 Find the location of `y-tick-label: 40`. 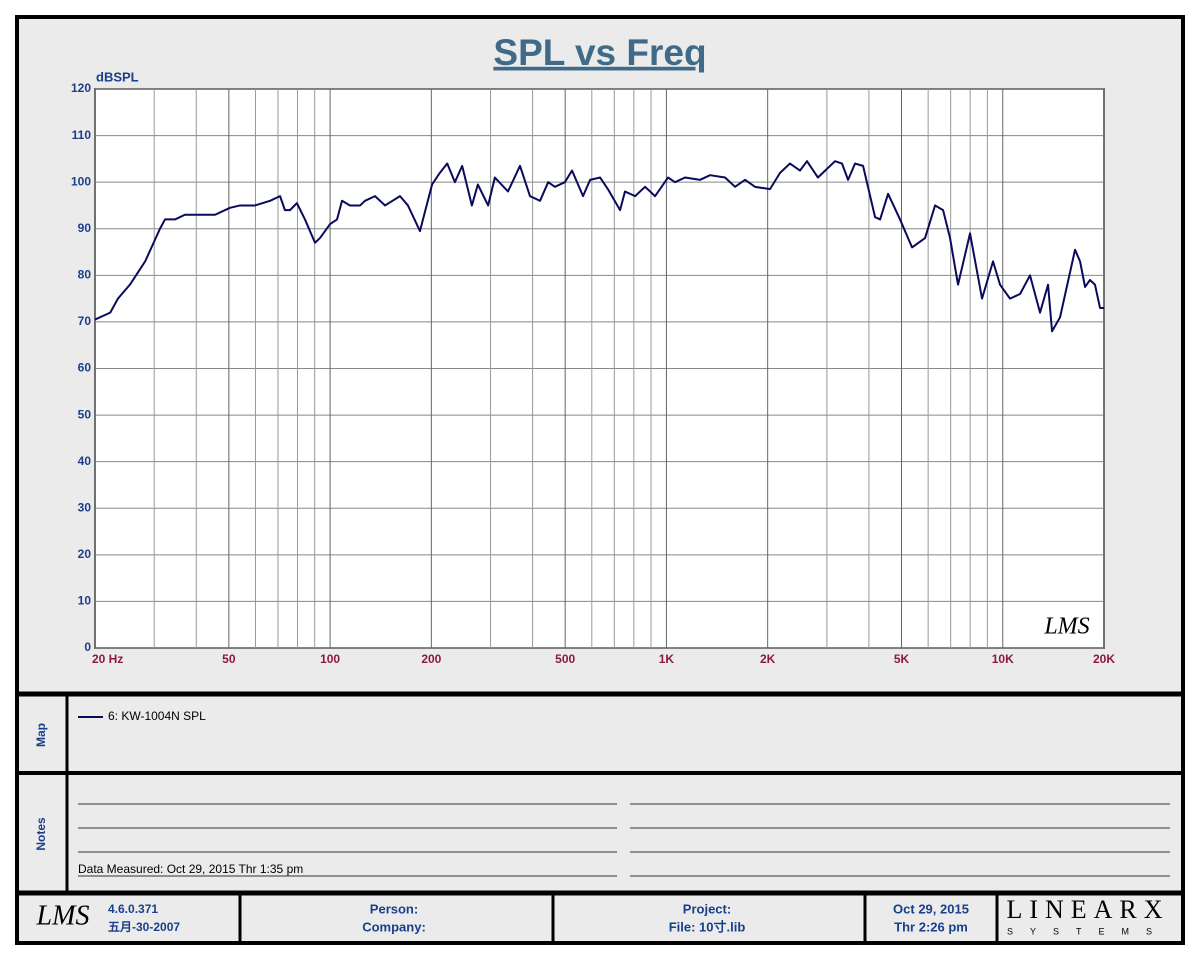

y-tick-label: 40 is located at coordinates (85, 461).